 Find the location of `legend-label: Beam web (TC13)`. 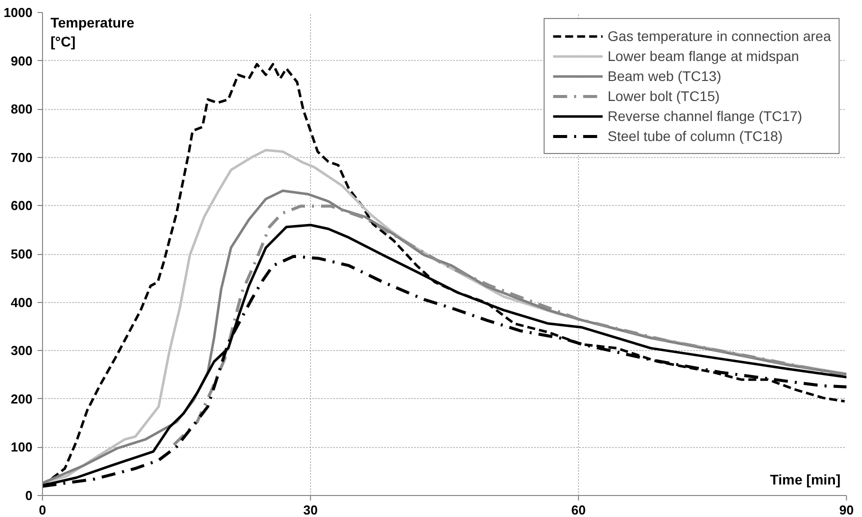

legend-label: Beam web (TC13) is located at coordinates (665, 76).